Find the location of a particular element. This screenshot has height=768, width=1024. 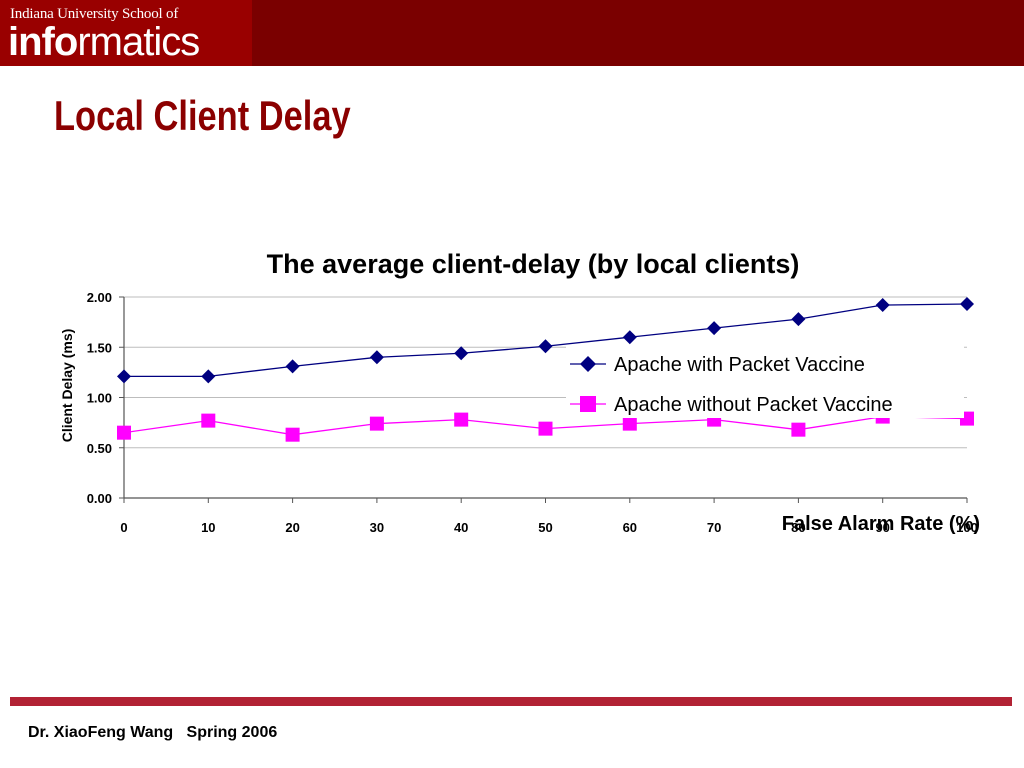

footer-credit: Dr. XiaoFeng Wang Spring 2006 is located at coordinates (153, 732).